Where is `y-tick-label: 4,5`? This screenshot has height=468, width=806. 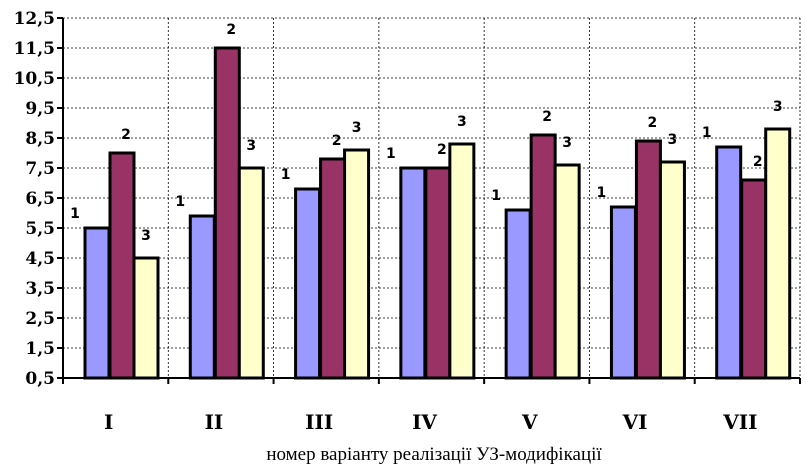 y-tick-label: 4,5 is located at coordinates (40, 259).